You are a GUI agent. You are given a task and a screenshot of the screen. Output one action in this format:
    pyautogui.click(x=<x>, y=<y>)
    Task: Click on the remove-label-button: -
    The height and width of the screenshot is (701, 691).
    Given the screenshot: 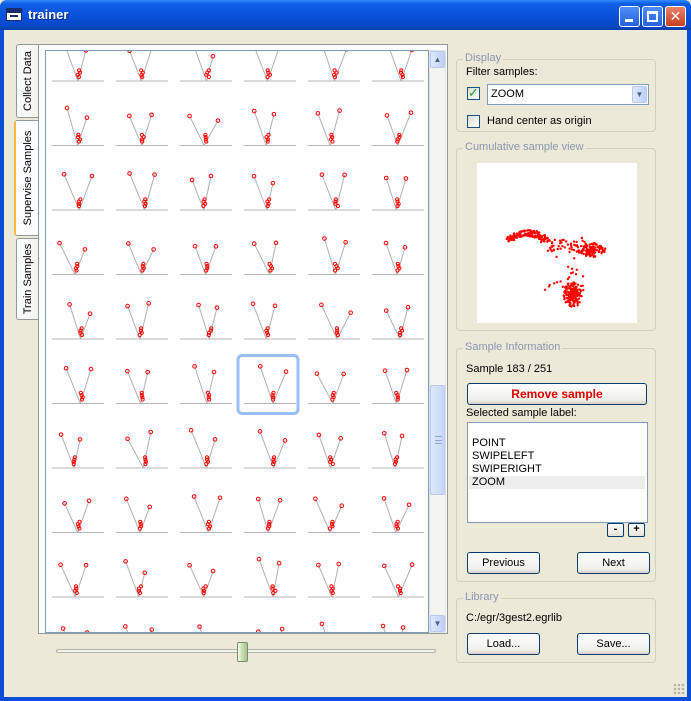 What is the action you would take?
    pyautogui.click(x=615, y=530)
    